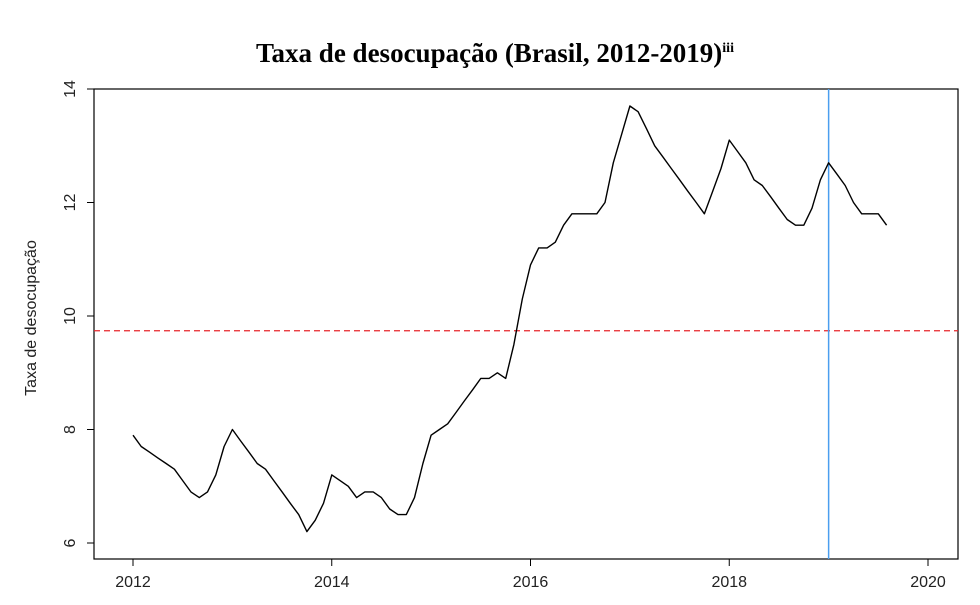  Describe the element at coordinates (31, 318) in the screenshot. I see `y-axis-label: Taxa de desocupação` at that location.